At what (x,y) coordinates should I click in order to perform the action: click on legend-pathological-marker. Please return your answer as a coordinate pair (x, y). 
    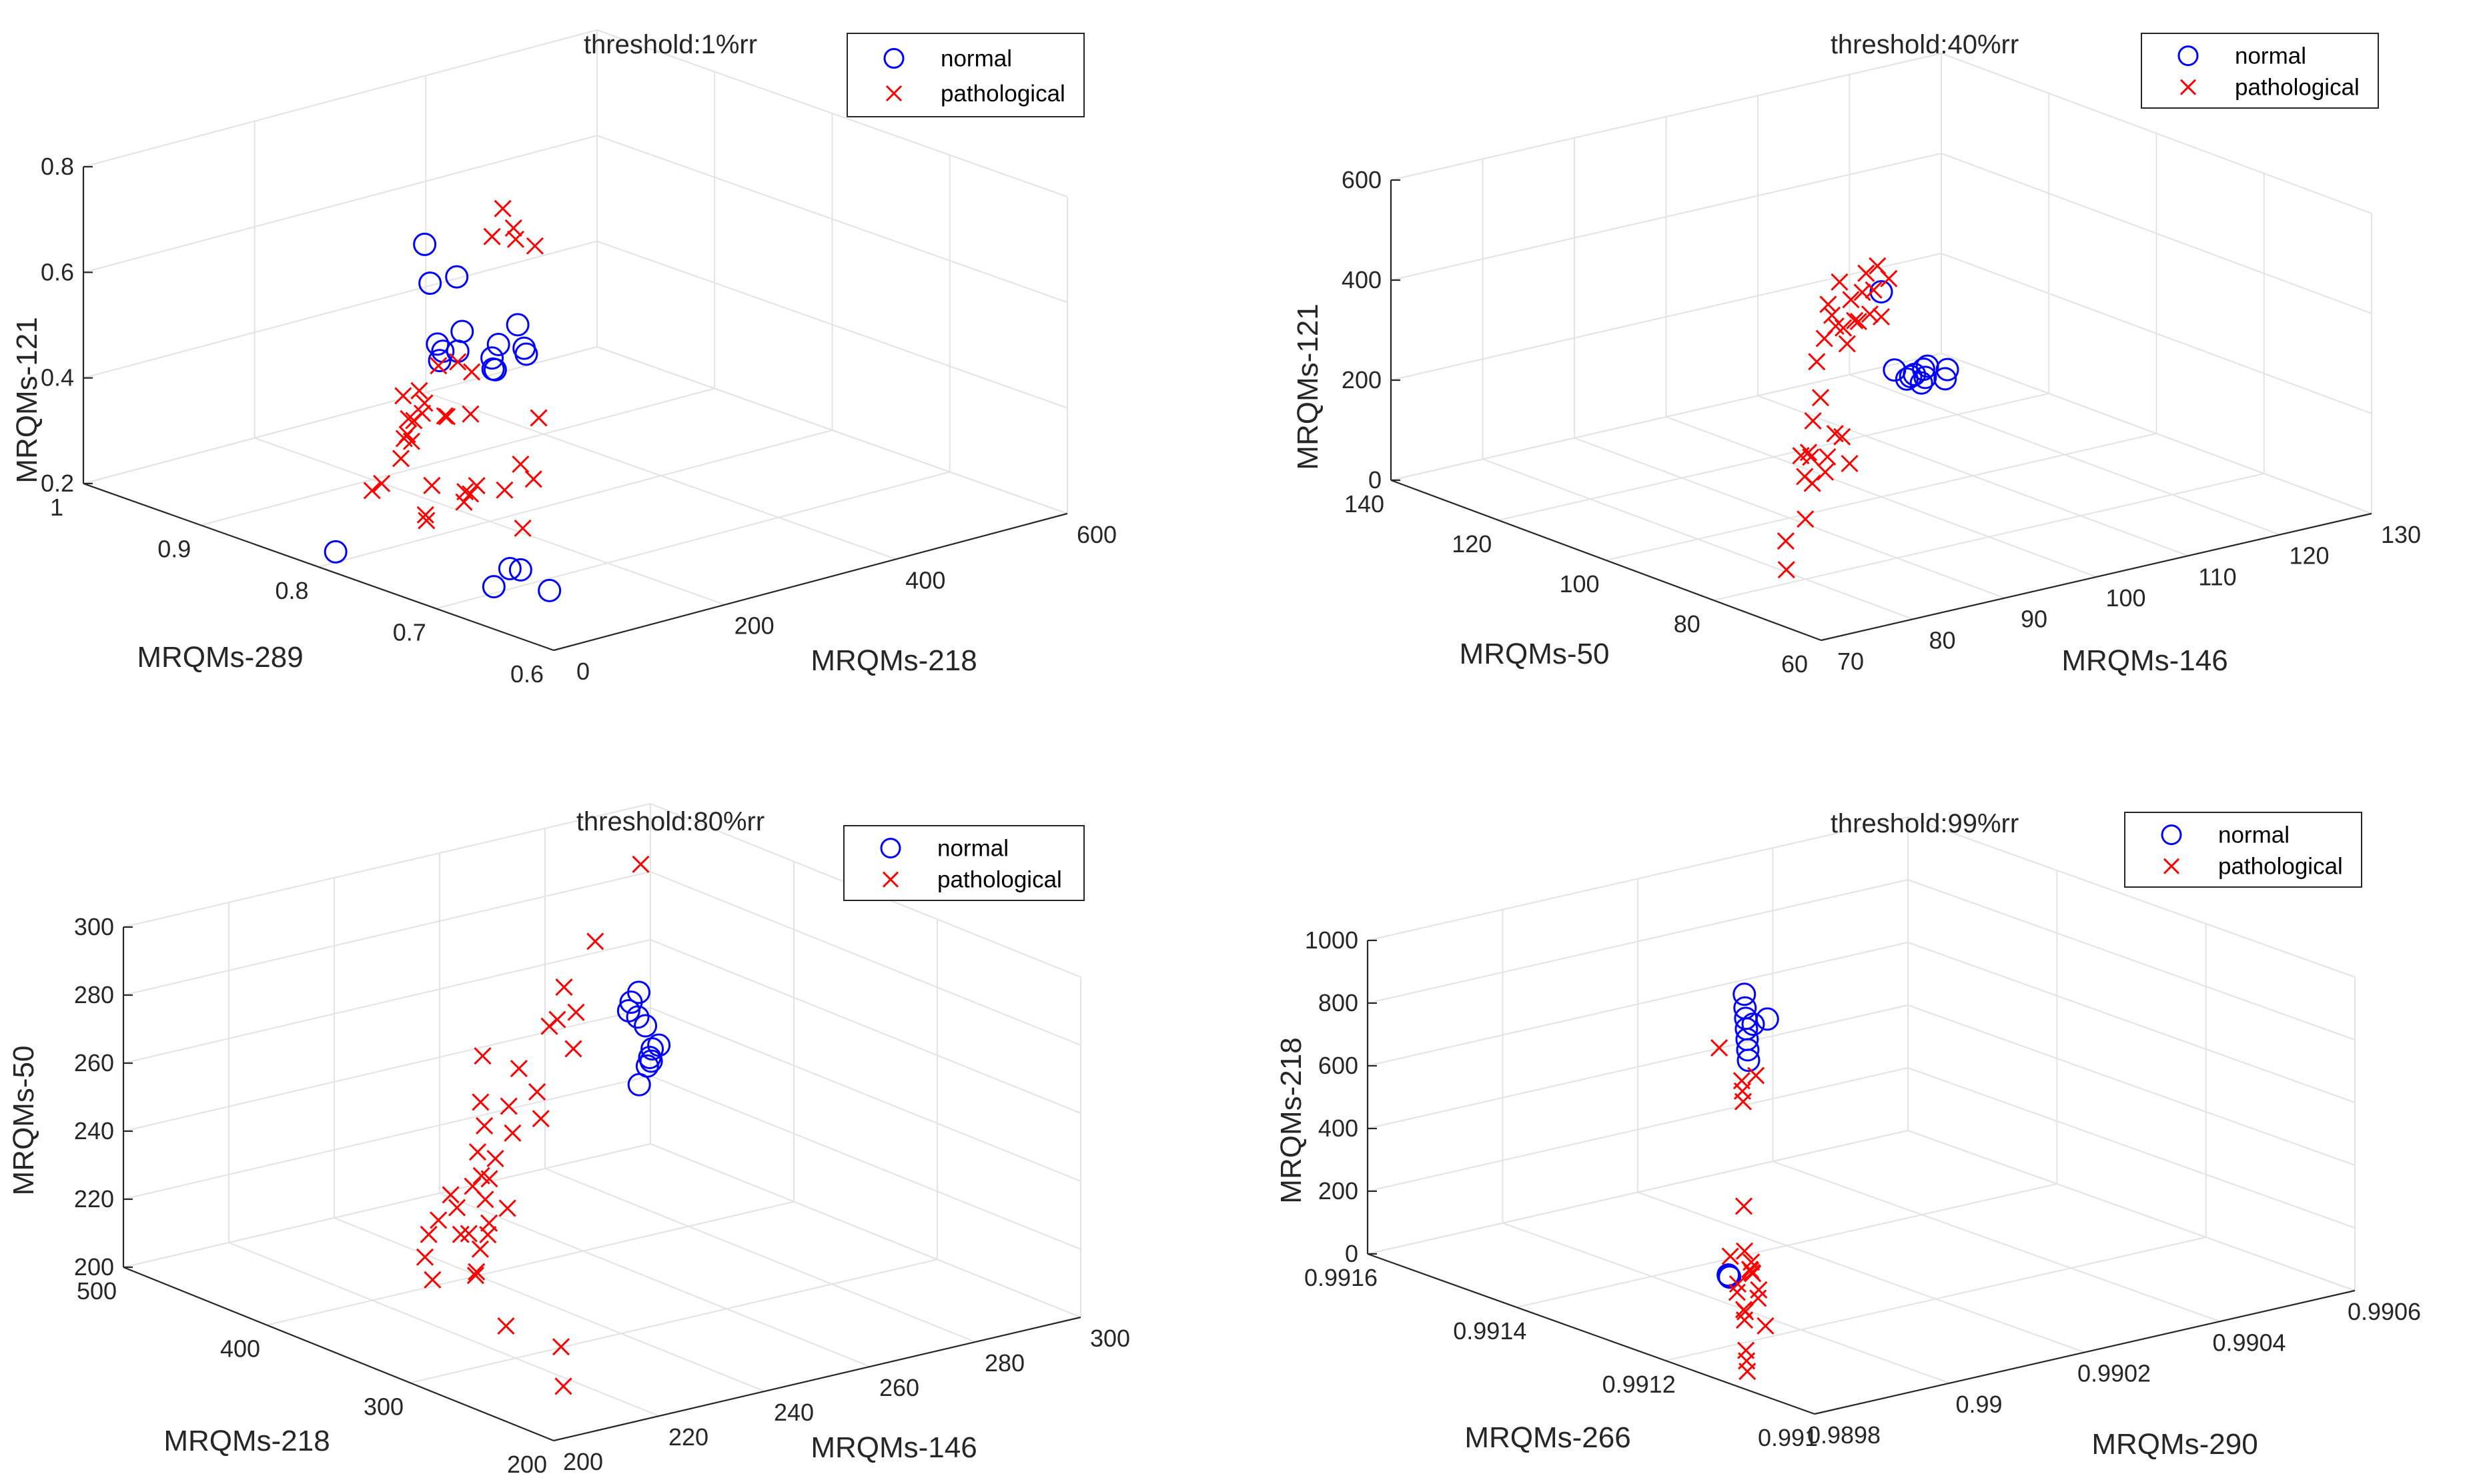
    Looking at the image, I should click on (894, 94).